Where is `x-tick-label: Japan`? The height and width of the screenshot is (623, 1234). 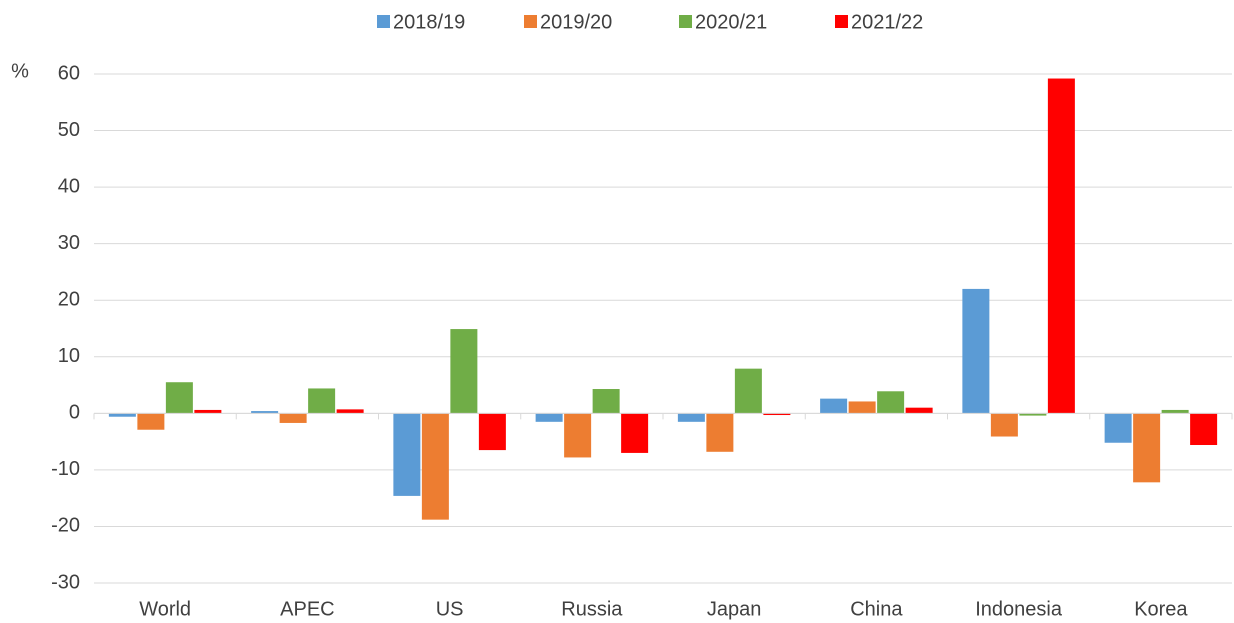 x-tick-label: Japan is located at coordinates (734, 609).